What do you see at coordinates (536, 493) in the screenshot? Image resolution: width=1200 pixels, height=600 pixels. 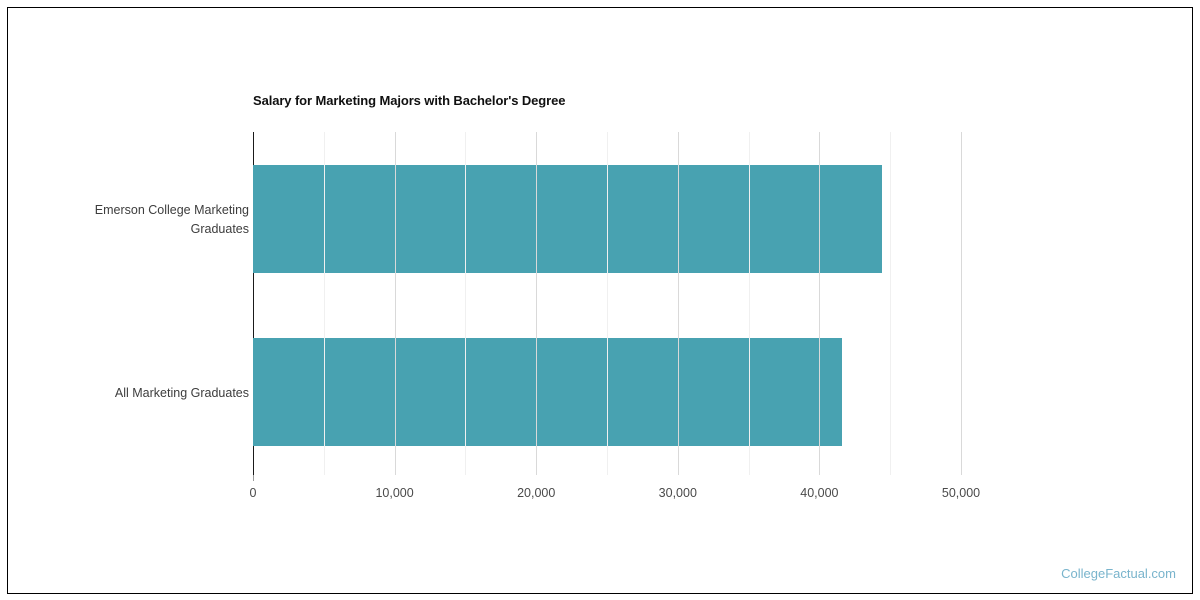 I see `x-tick-label-2: 20,000` at bounding box center [536, 493].